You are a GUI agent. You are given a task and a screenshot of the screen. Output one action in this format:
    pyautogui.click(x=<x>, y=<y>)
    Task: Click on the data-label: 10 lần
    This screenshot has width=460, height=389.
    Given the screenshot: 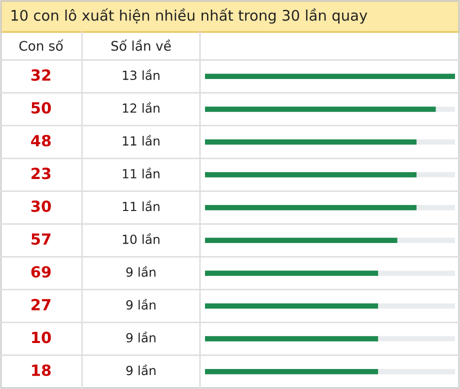 What is the action you would take?
    pyautogui.click(x=141, y=238)
    